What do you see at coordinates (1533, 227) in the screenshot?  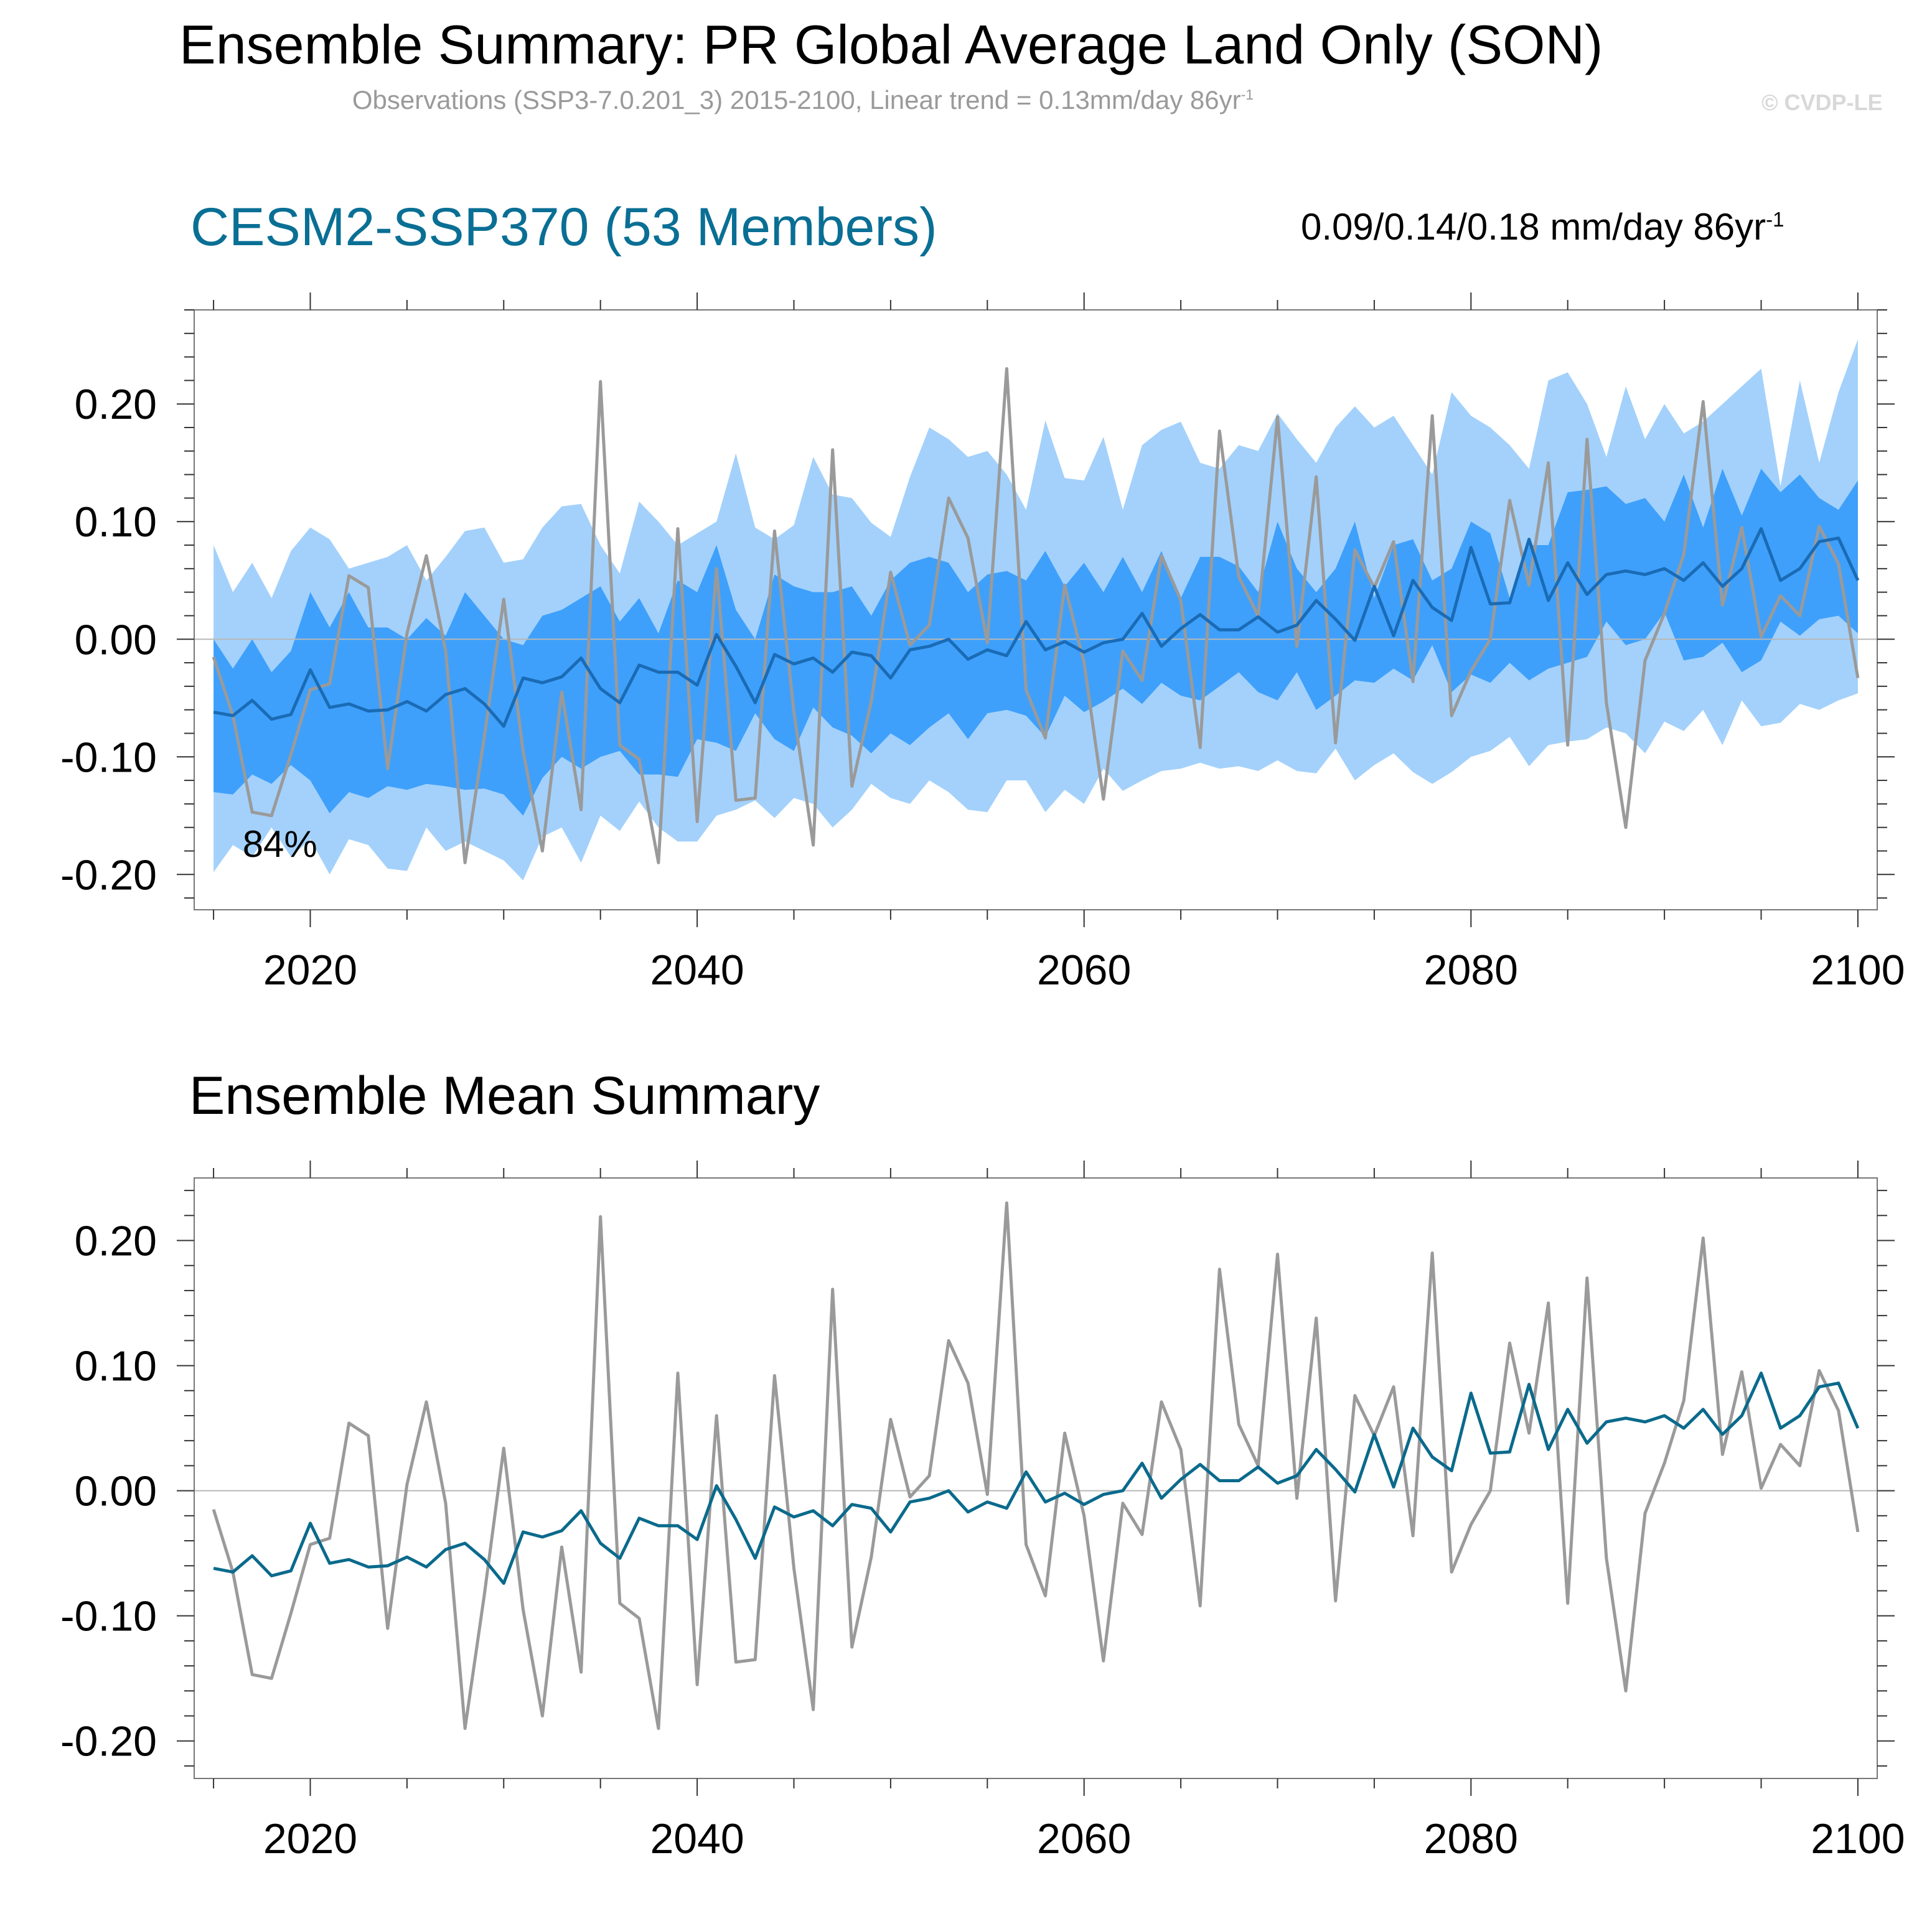 I see `trend-text: 0.09/0.14/0.18 mm/day 86yr` at bounding box center [1533, 227].